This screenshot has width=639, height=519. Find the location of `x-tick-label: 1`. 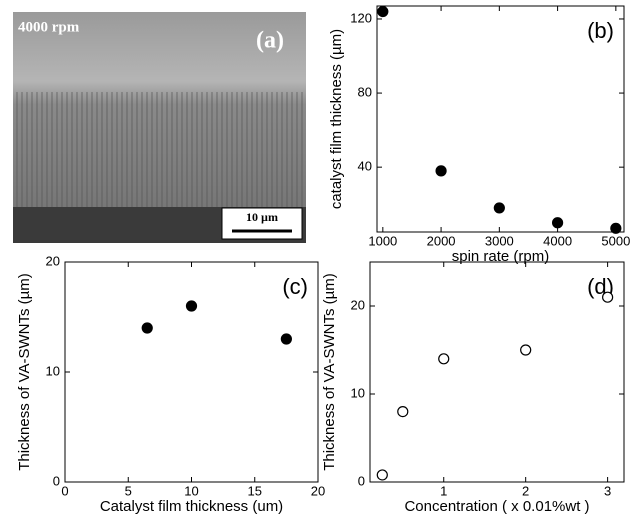

x-tick-label: 1 is located at coordinates (443, 490).